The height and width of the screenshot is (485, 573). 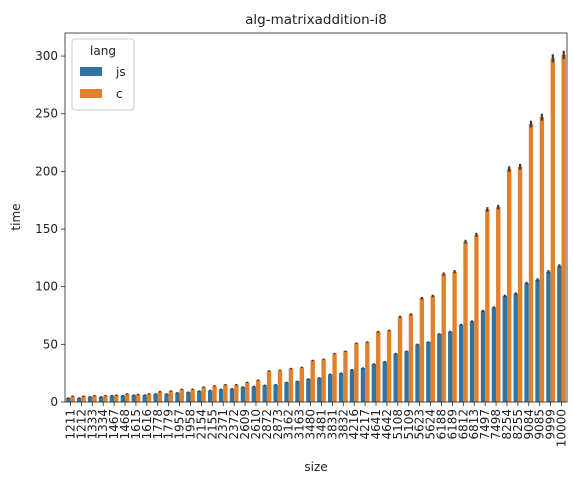 I want to click on bar-js-1957, so click(x=177, y=397).